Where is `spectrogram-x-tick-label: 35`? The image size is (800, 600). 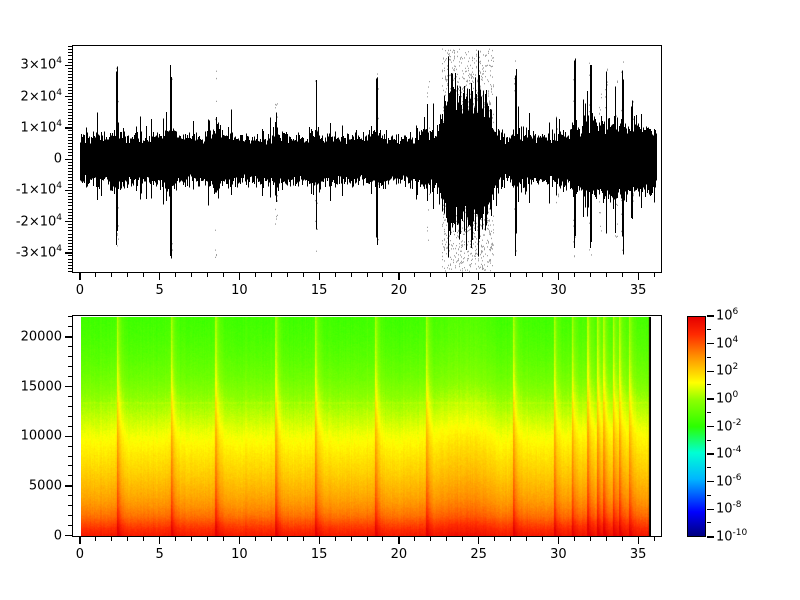
spectrogram-x-tick-label: 35 is located at coordinates (638, 554).